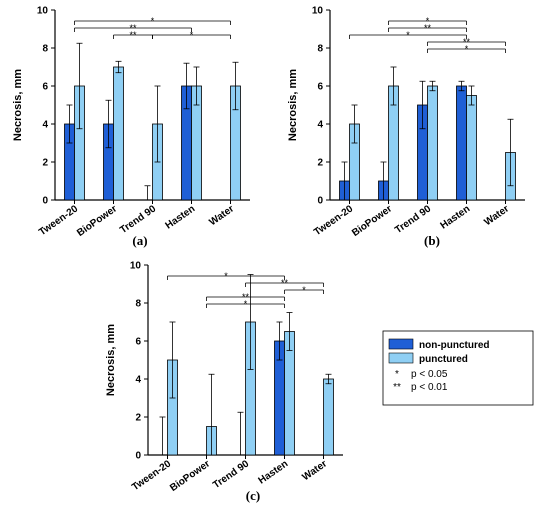 The height and width of the screenshot is (511, 550). Describe the element at coordinates (45, 125) in the screenshot. I see `panel-a-y-tick-label: 4` at that location.